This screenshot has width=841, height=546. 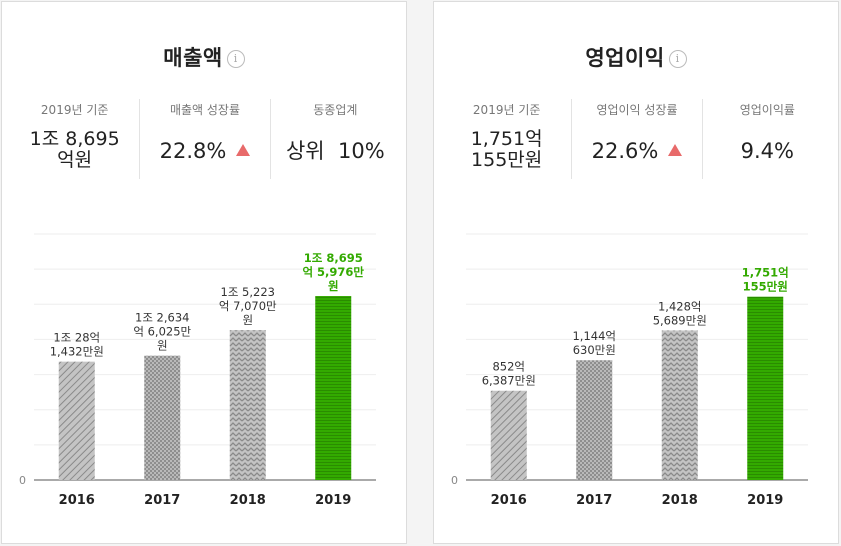 What do you see at coordinates (333, 272) in the screenshot?
I see `data-label-2019: 1조 8,695 억 5,976만 원` at bounding box center [333, 272].